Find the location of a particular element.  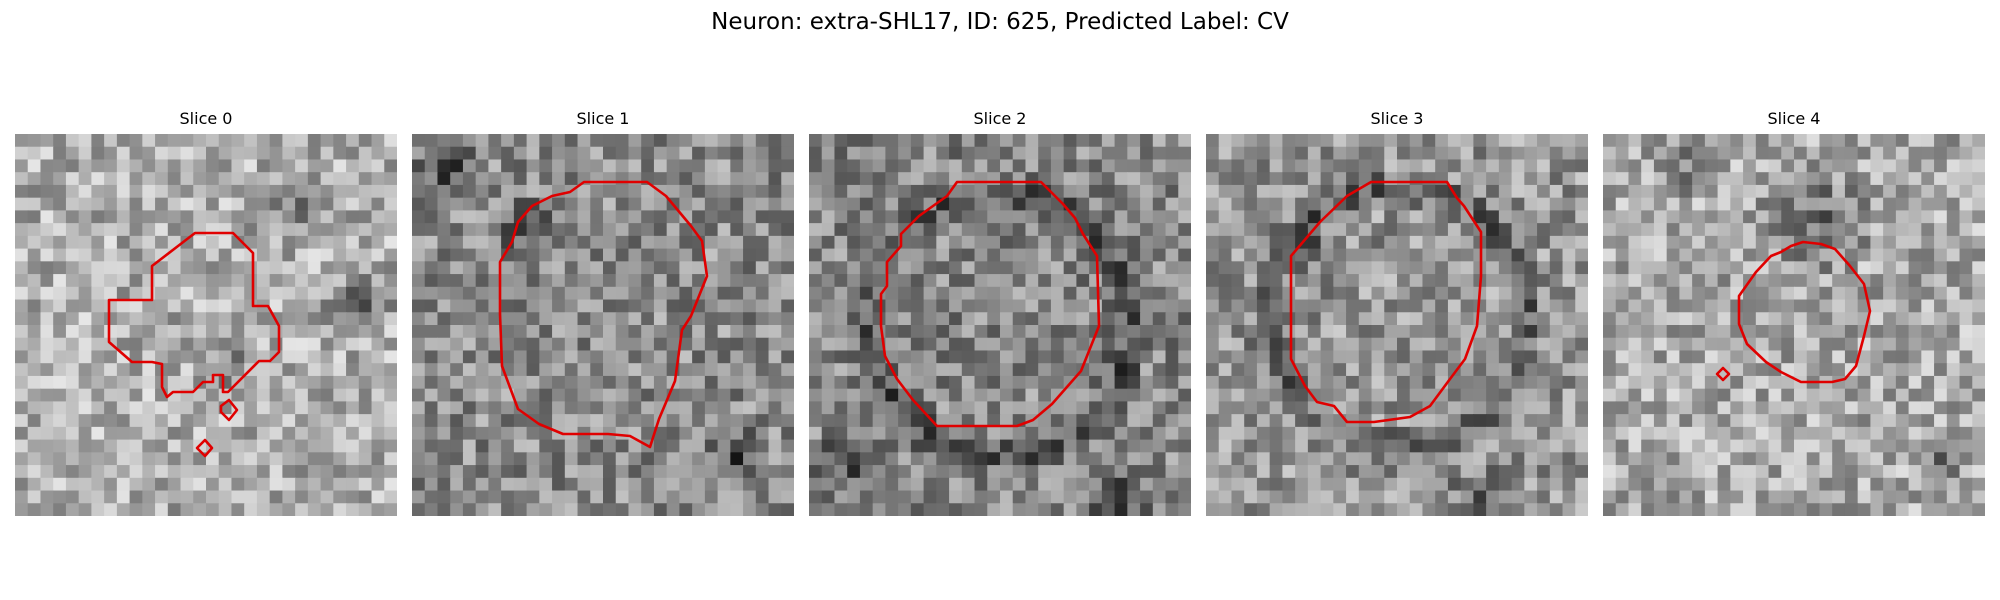

slice-panel-4: Slice 4 is located at coordinates (1794, 314).